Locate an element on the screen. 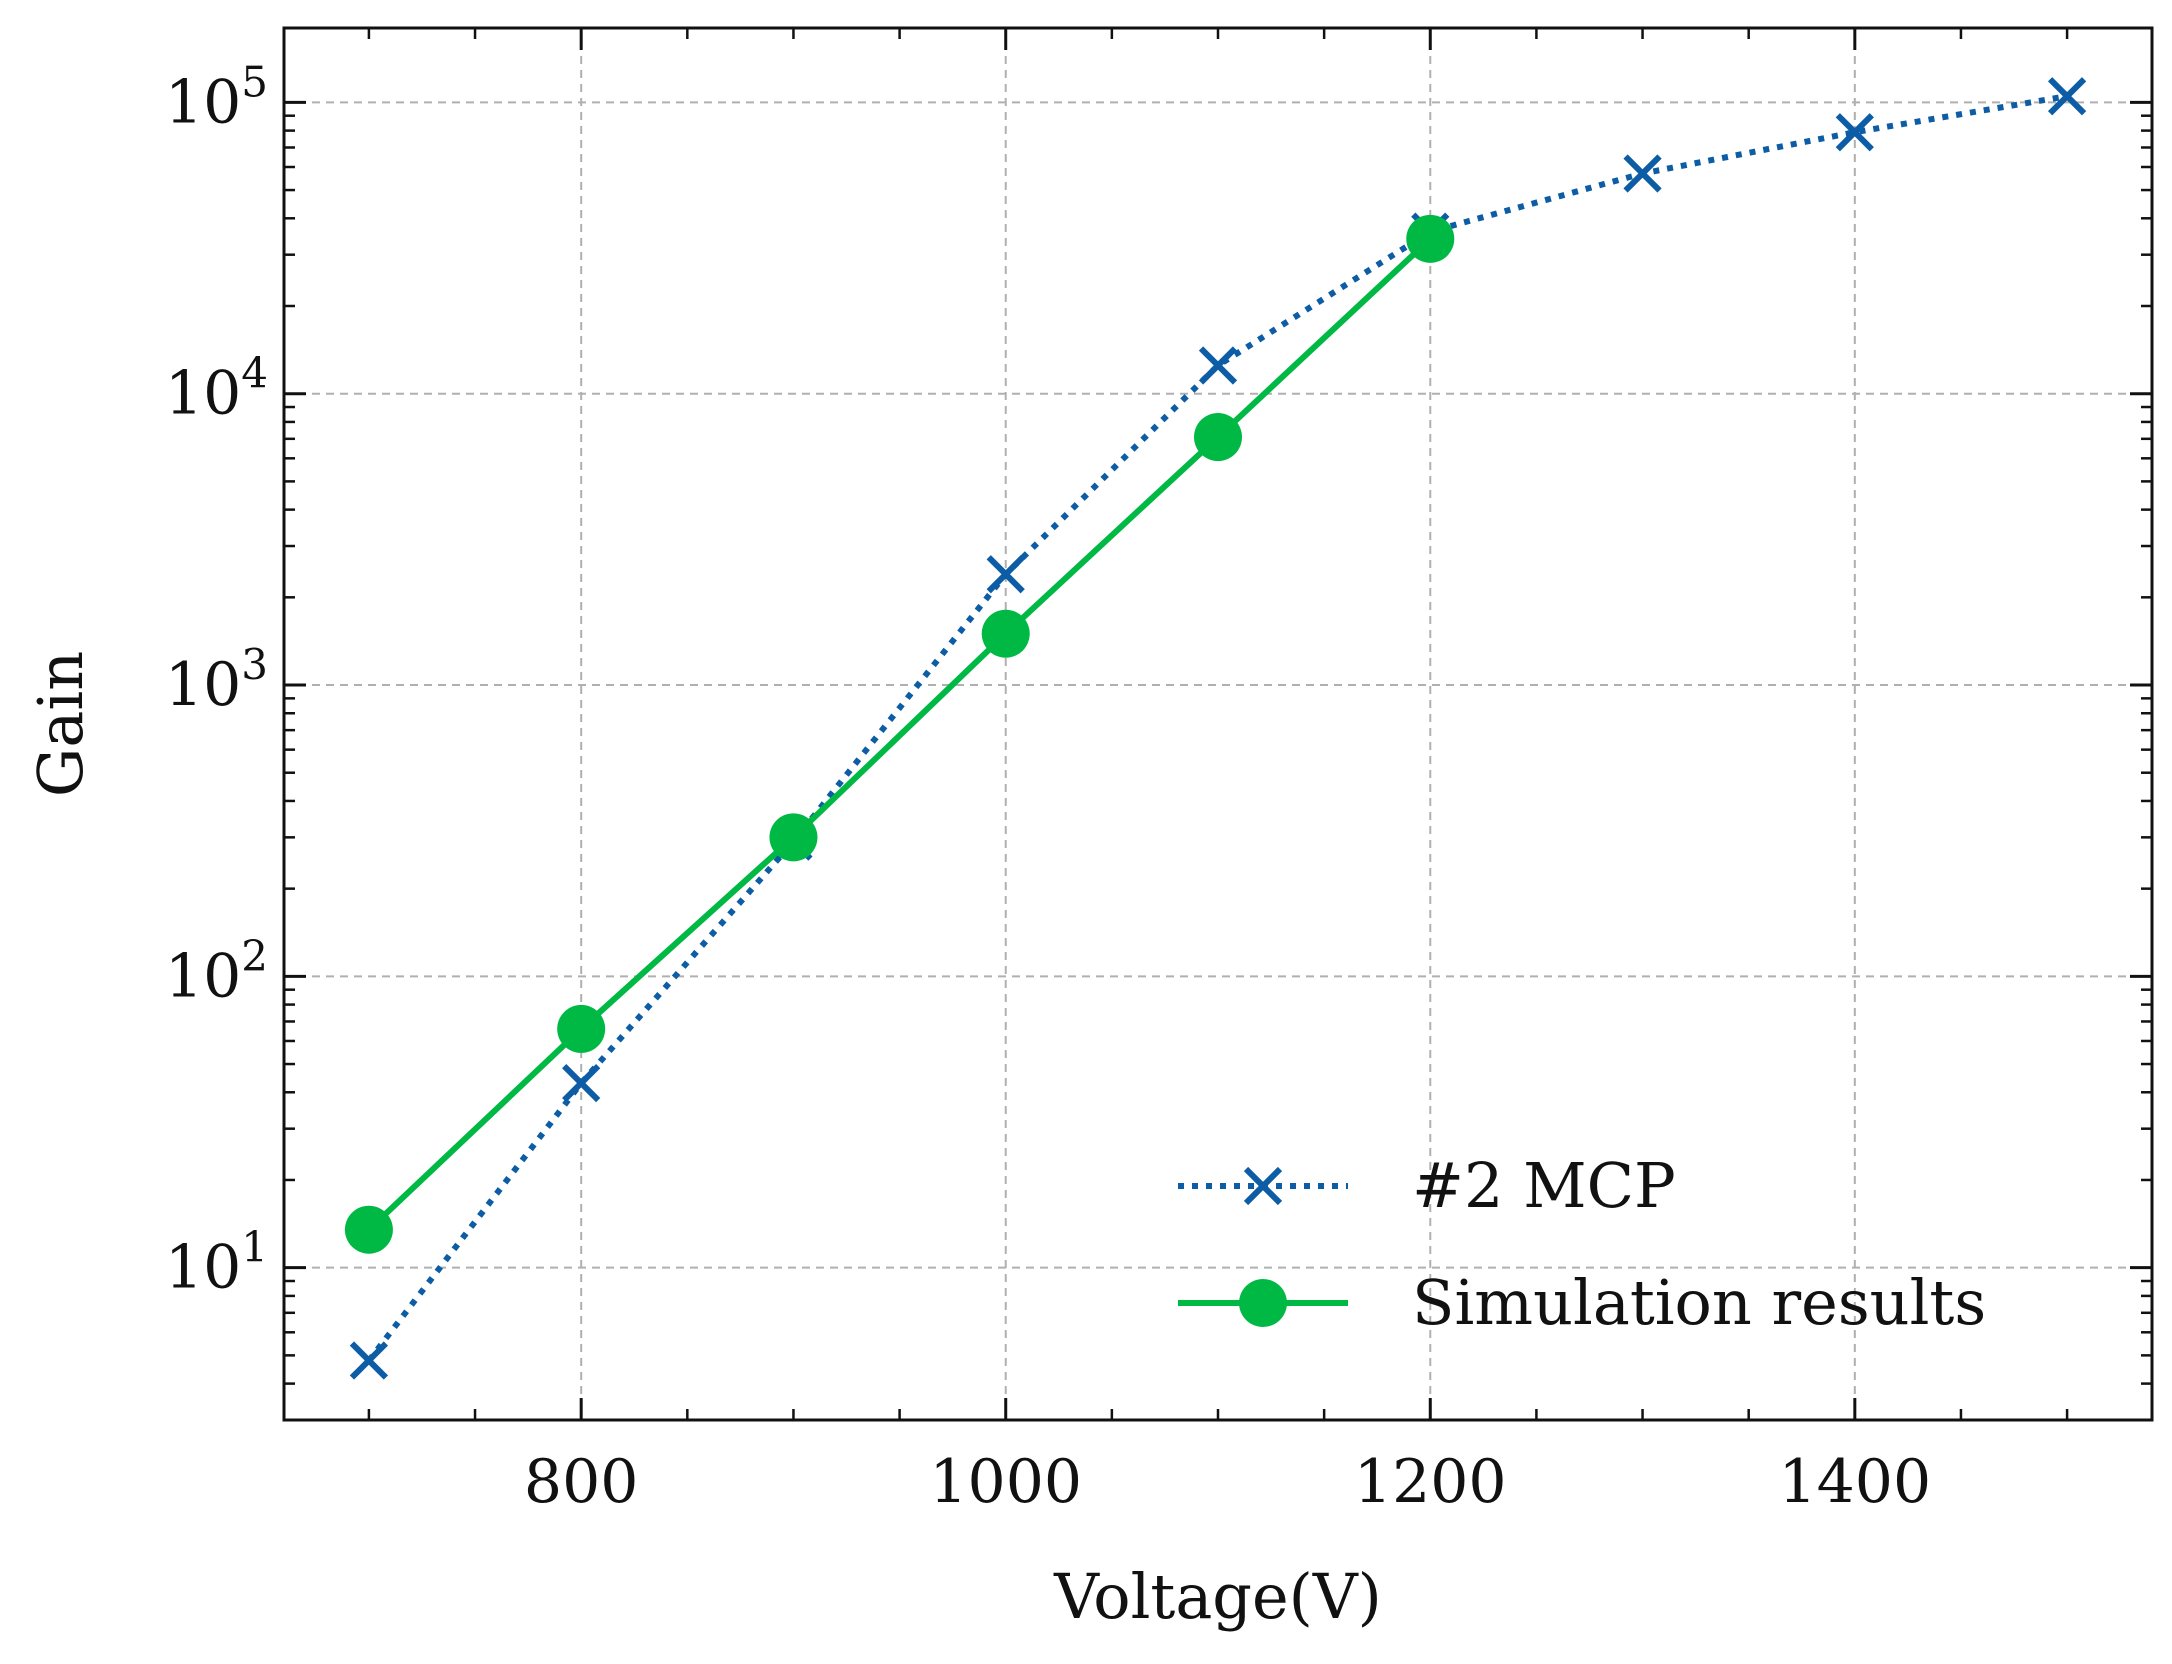 The image size is (2172, 1664). legend-item: Simulation results is located at coordinates (1582, 1302).